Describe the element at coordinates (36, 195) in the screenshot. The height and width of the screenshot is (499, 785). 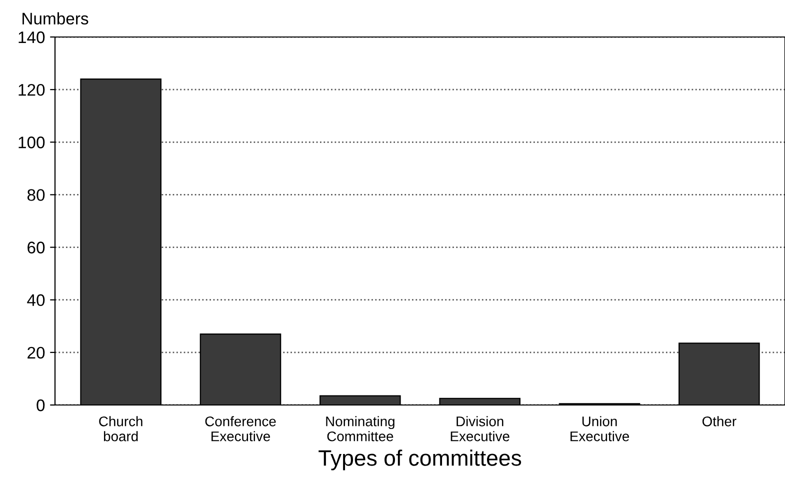
I see `y-tick-label: 80` at that location.